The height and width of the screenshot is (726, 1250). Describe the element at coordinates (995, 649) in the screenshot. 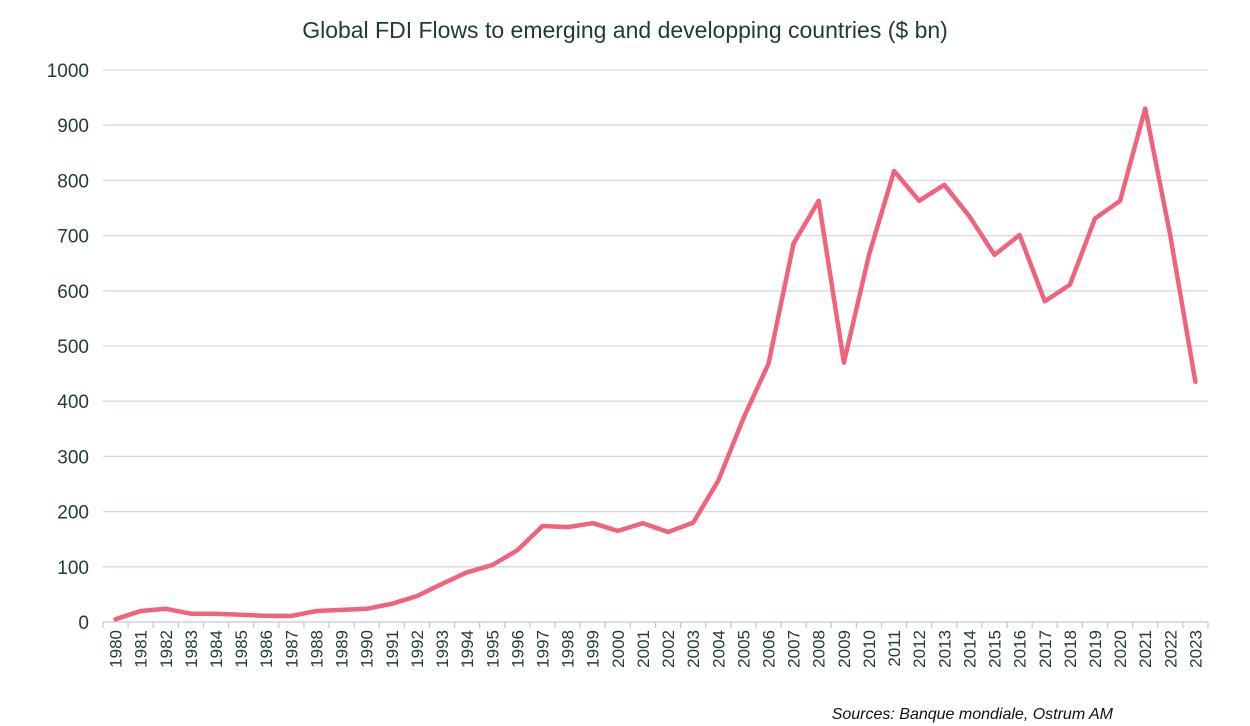

I see `x-tick-label: 2015` at that location.